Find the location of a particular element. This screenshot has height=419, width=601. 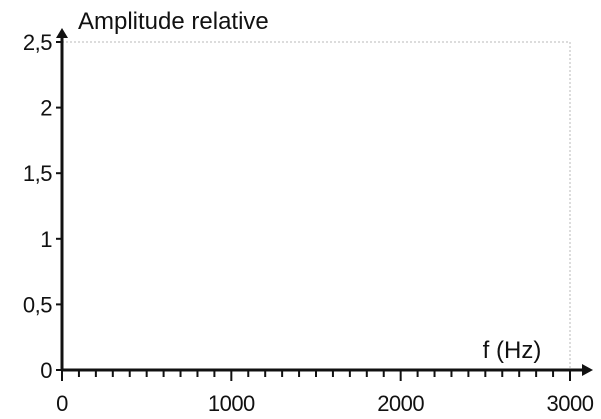

x-tick-label-0: 0 is located at coordinates (62, 403).